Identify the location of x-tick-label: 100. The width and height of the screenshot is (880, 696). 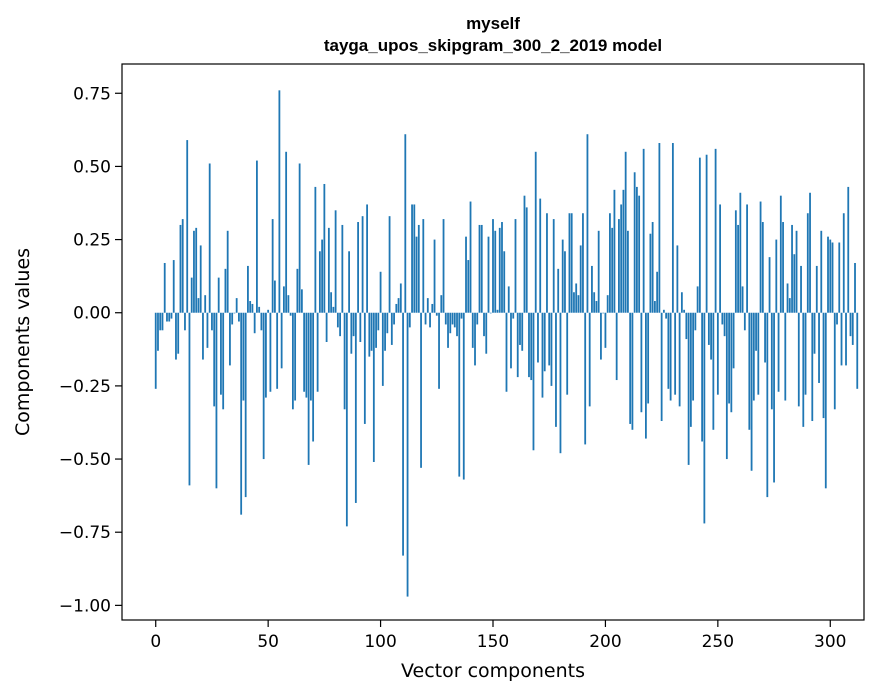
(380, 642).